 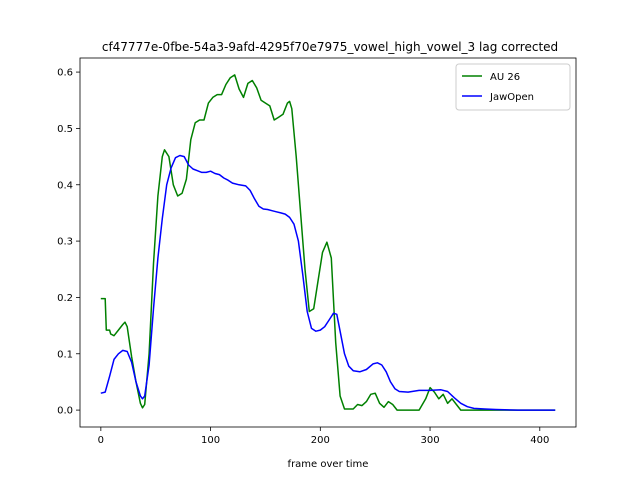 I want to click on x-tick-label: 100, so click(x=210, y=440).